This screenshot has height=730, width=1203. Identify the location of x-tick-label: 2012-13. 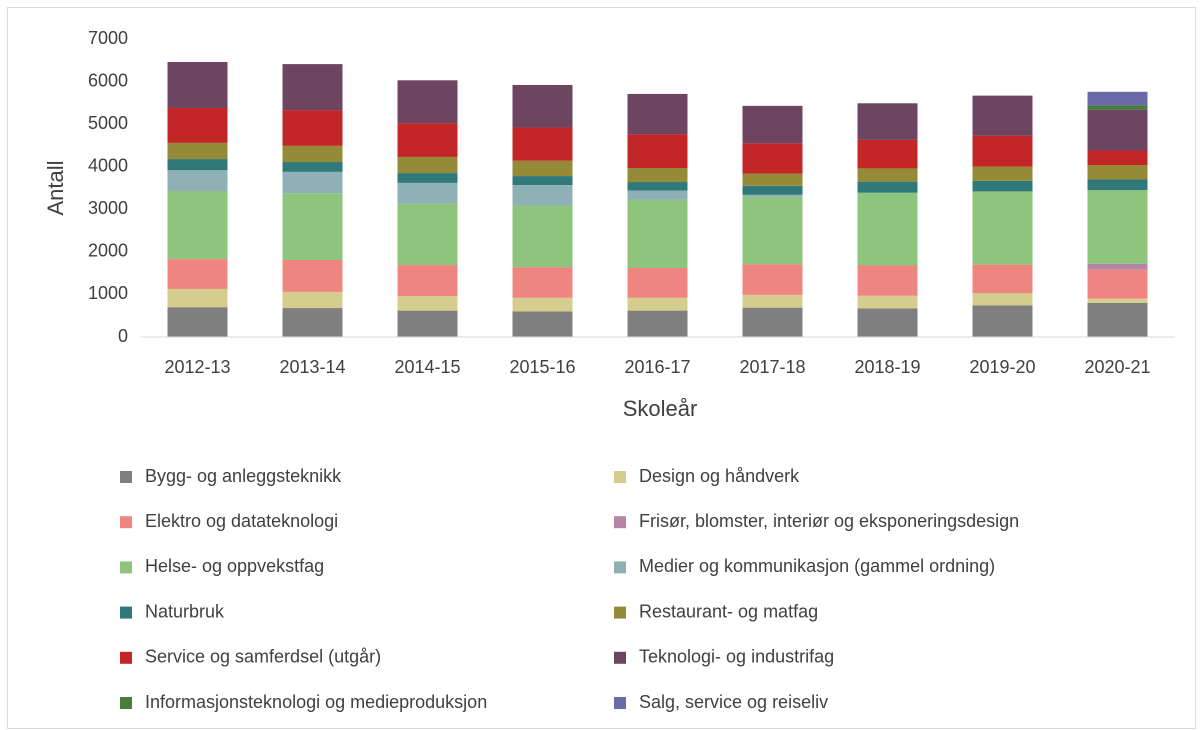
(197, 367).